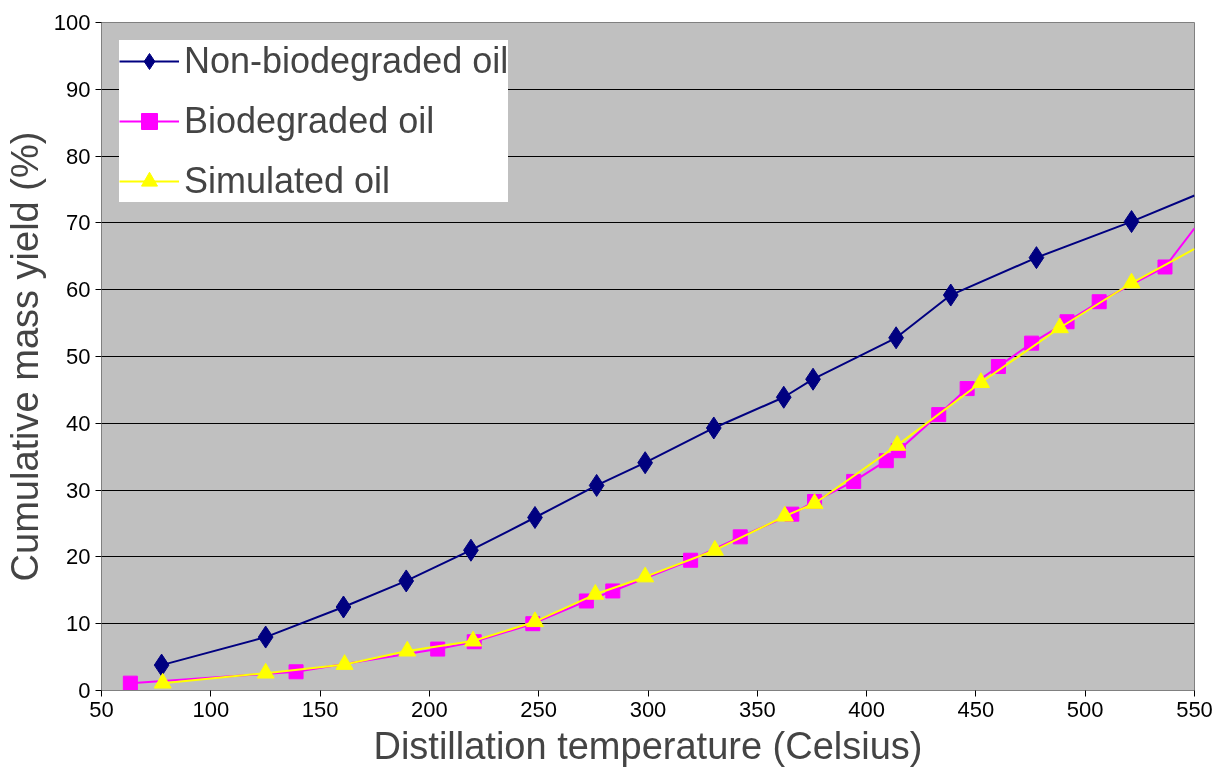 The image size is (1232, 769). What do you see at coordinates (24, 356) in the screenshot?
I see `y-axis-title: Cumulative mass yield (%)` at bounding box center [24, 356].